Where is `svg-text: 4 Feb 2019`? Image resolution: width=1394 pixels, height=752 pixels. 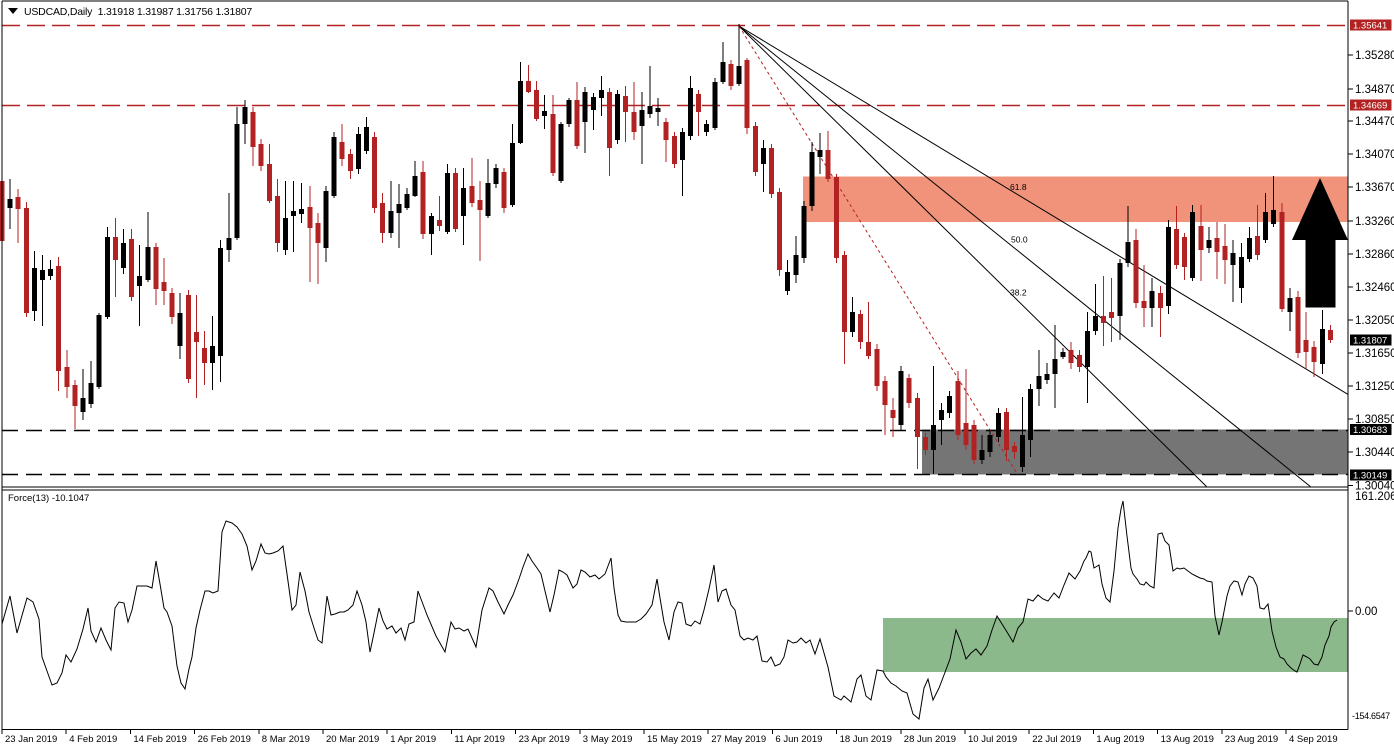 svg-text: 4 Feb 2019 is located at coordinates (93, 739).